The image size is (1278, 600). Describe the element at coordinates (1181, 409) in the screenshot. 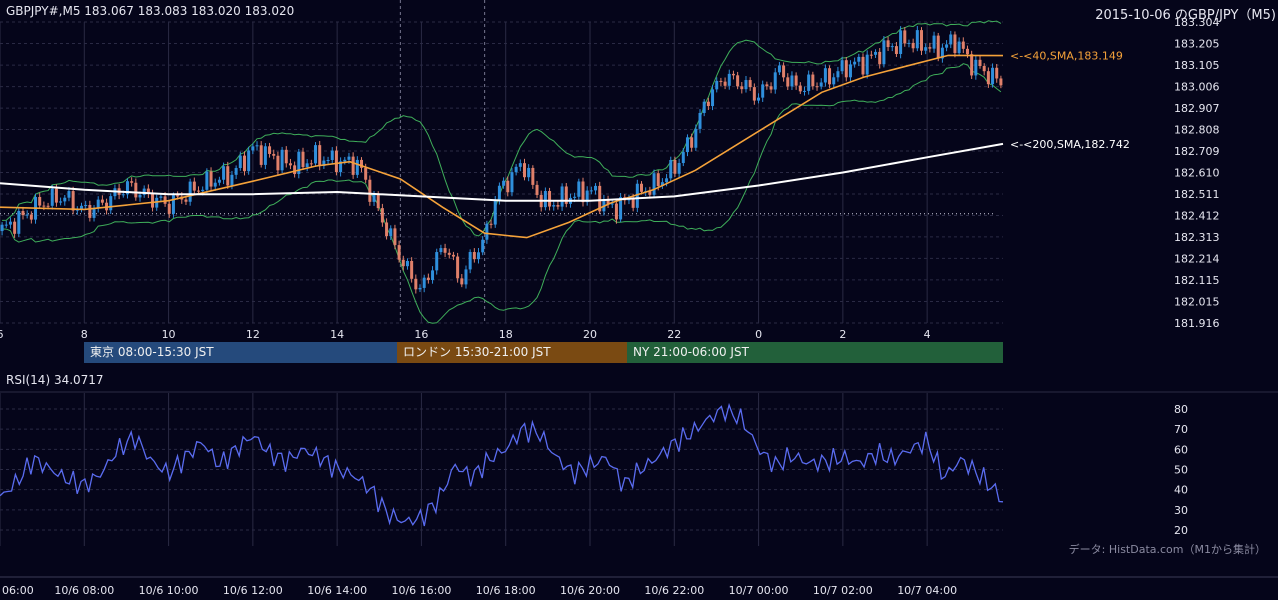

I see `rsi-tick-label: 80` at that location.